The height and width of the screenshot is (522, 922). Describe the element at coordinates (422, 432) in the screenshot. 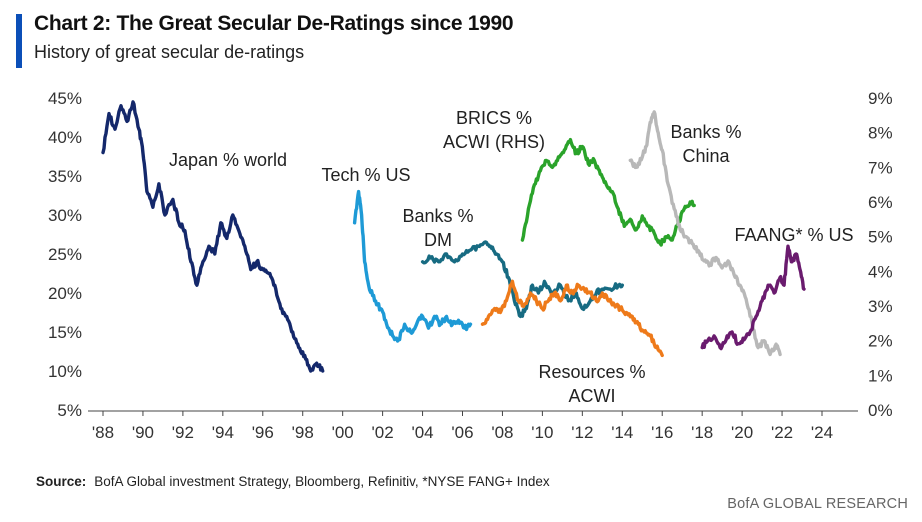

I see `x-tick-label: '04` at that location.